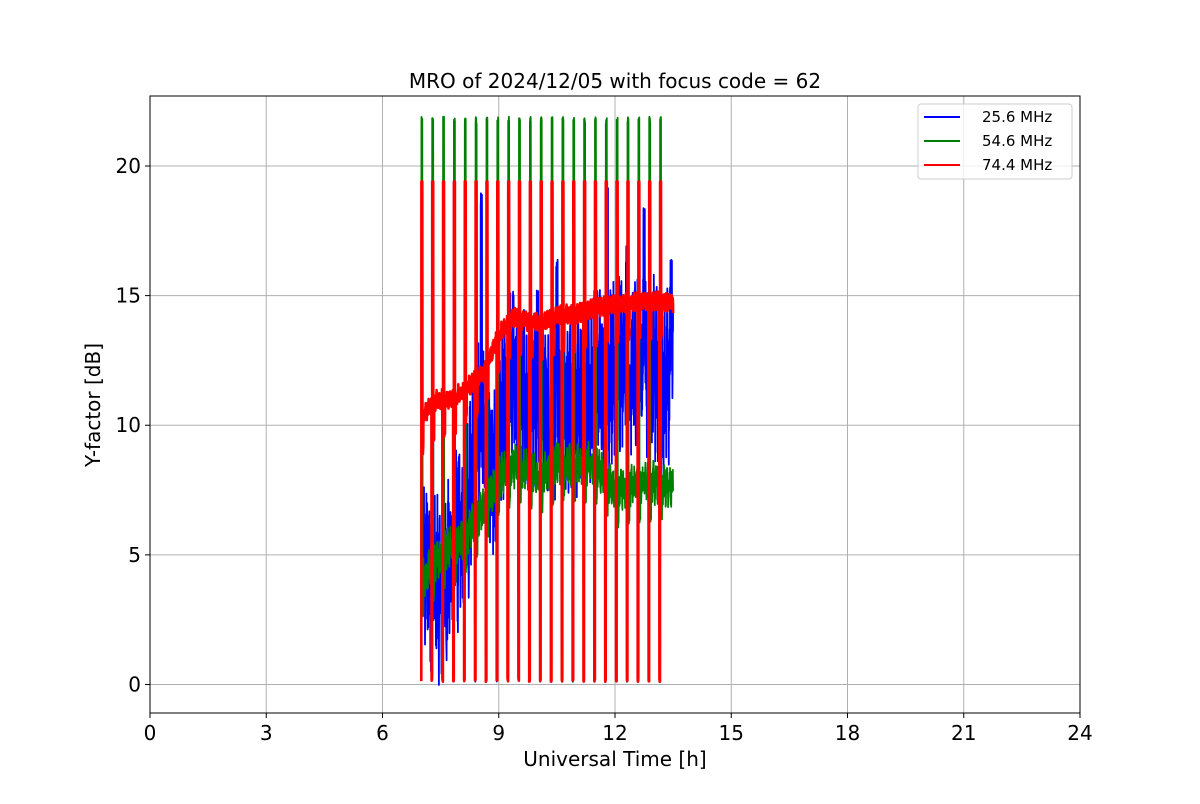 The height and width of the screenshot is (804, 1200). What do you see at coordinates (614, 759) in the screenshot?
I see `x-axis-label: Universal Time [h]` at bounding box center [614, 759].